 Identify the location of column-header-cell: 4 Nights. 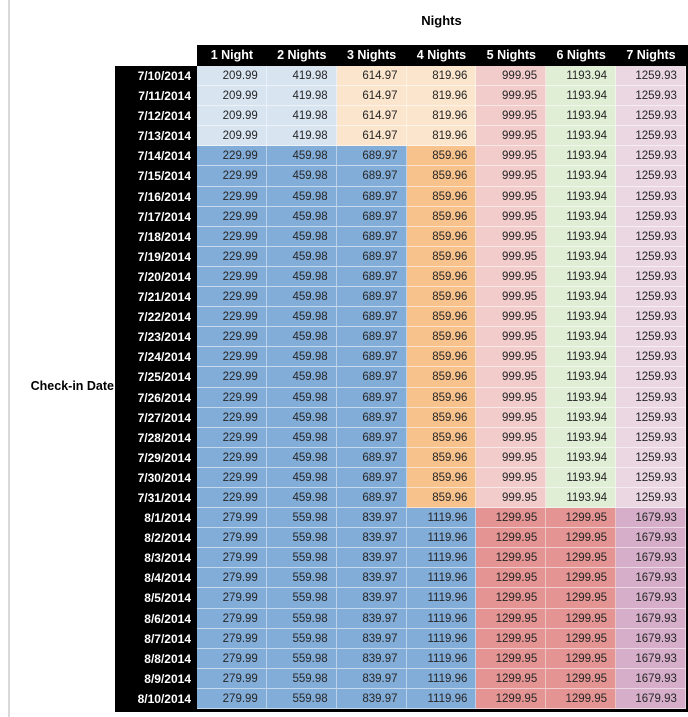
(441, 55).